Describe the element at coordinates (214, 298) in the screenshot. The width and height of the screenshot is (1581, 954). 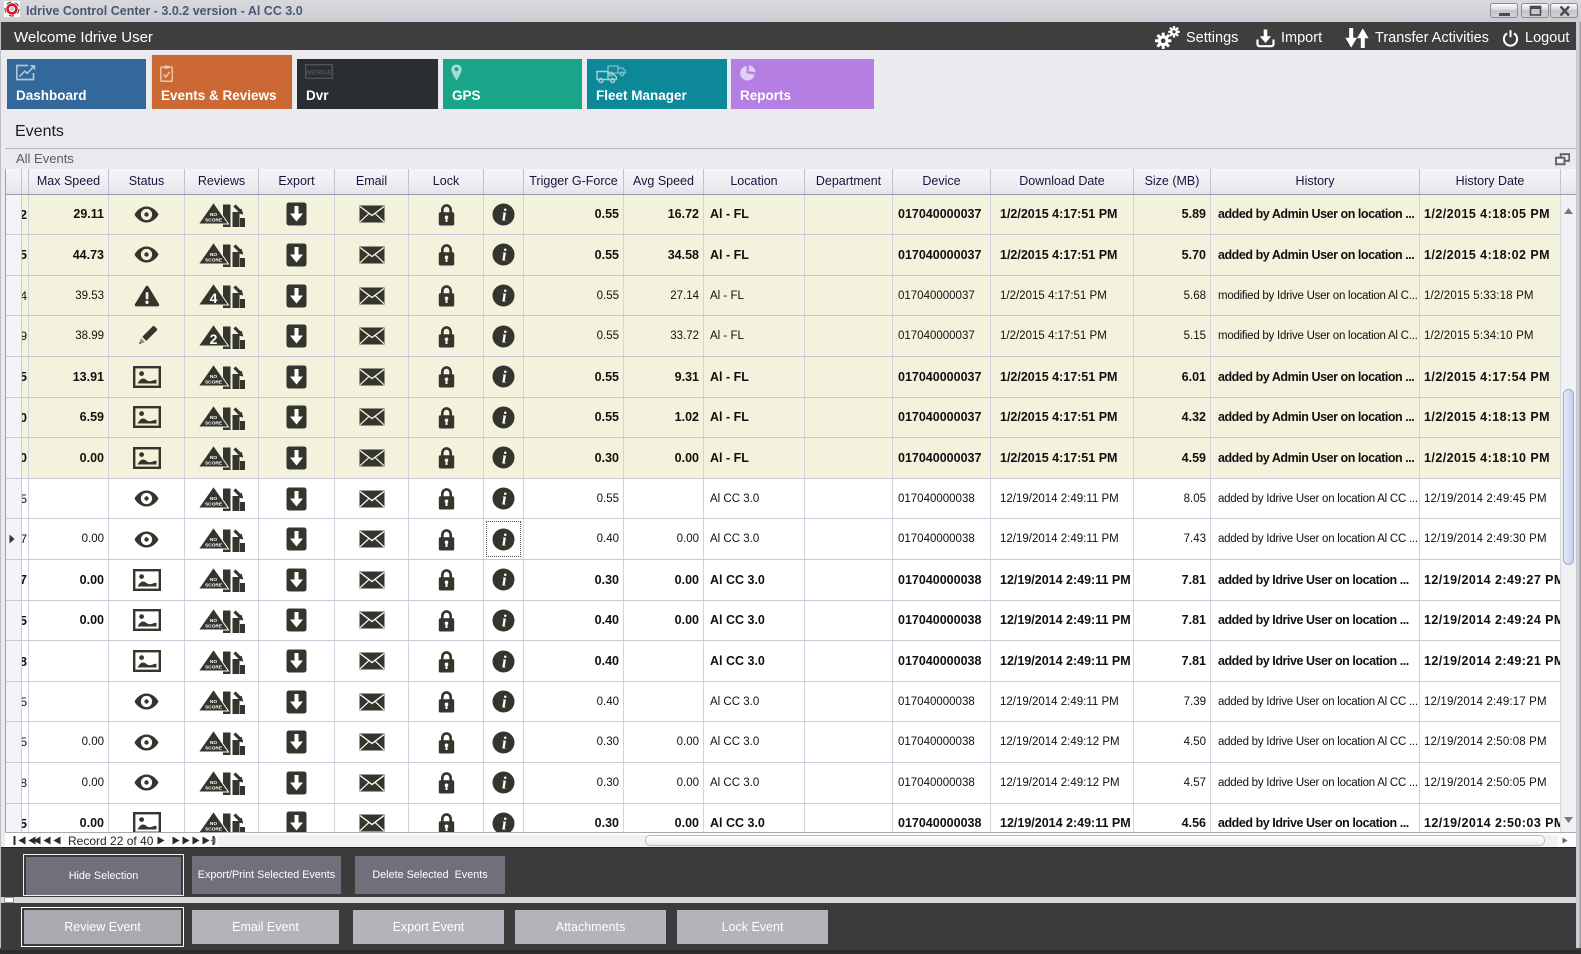
I see `svg-text: 4` at that location.